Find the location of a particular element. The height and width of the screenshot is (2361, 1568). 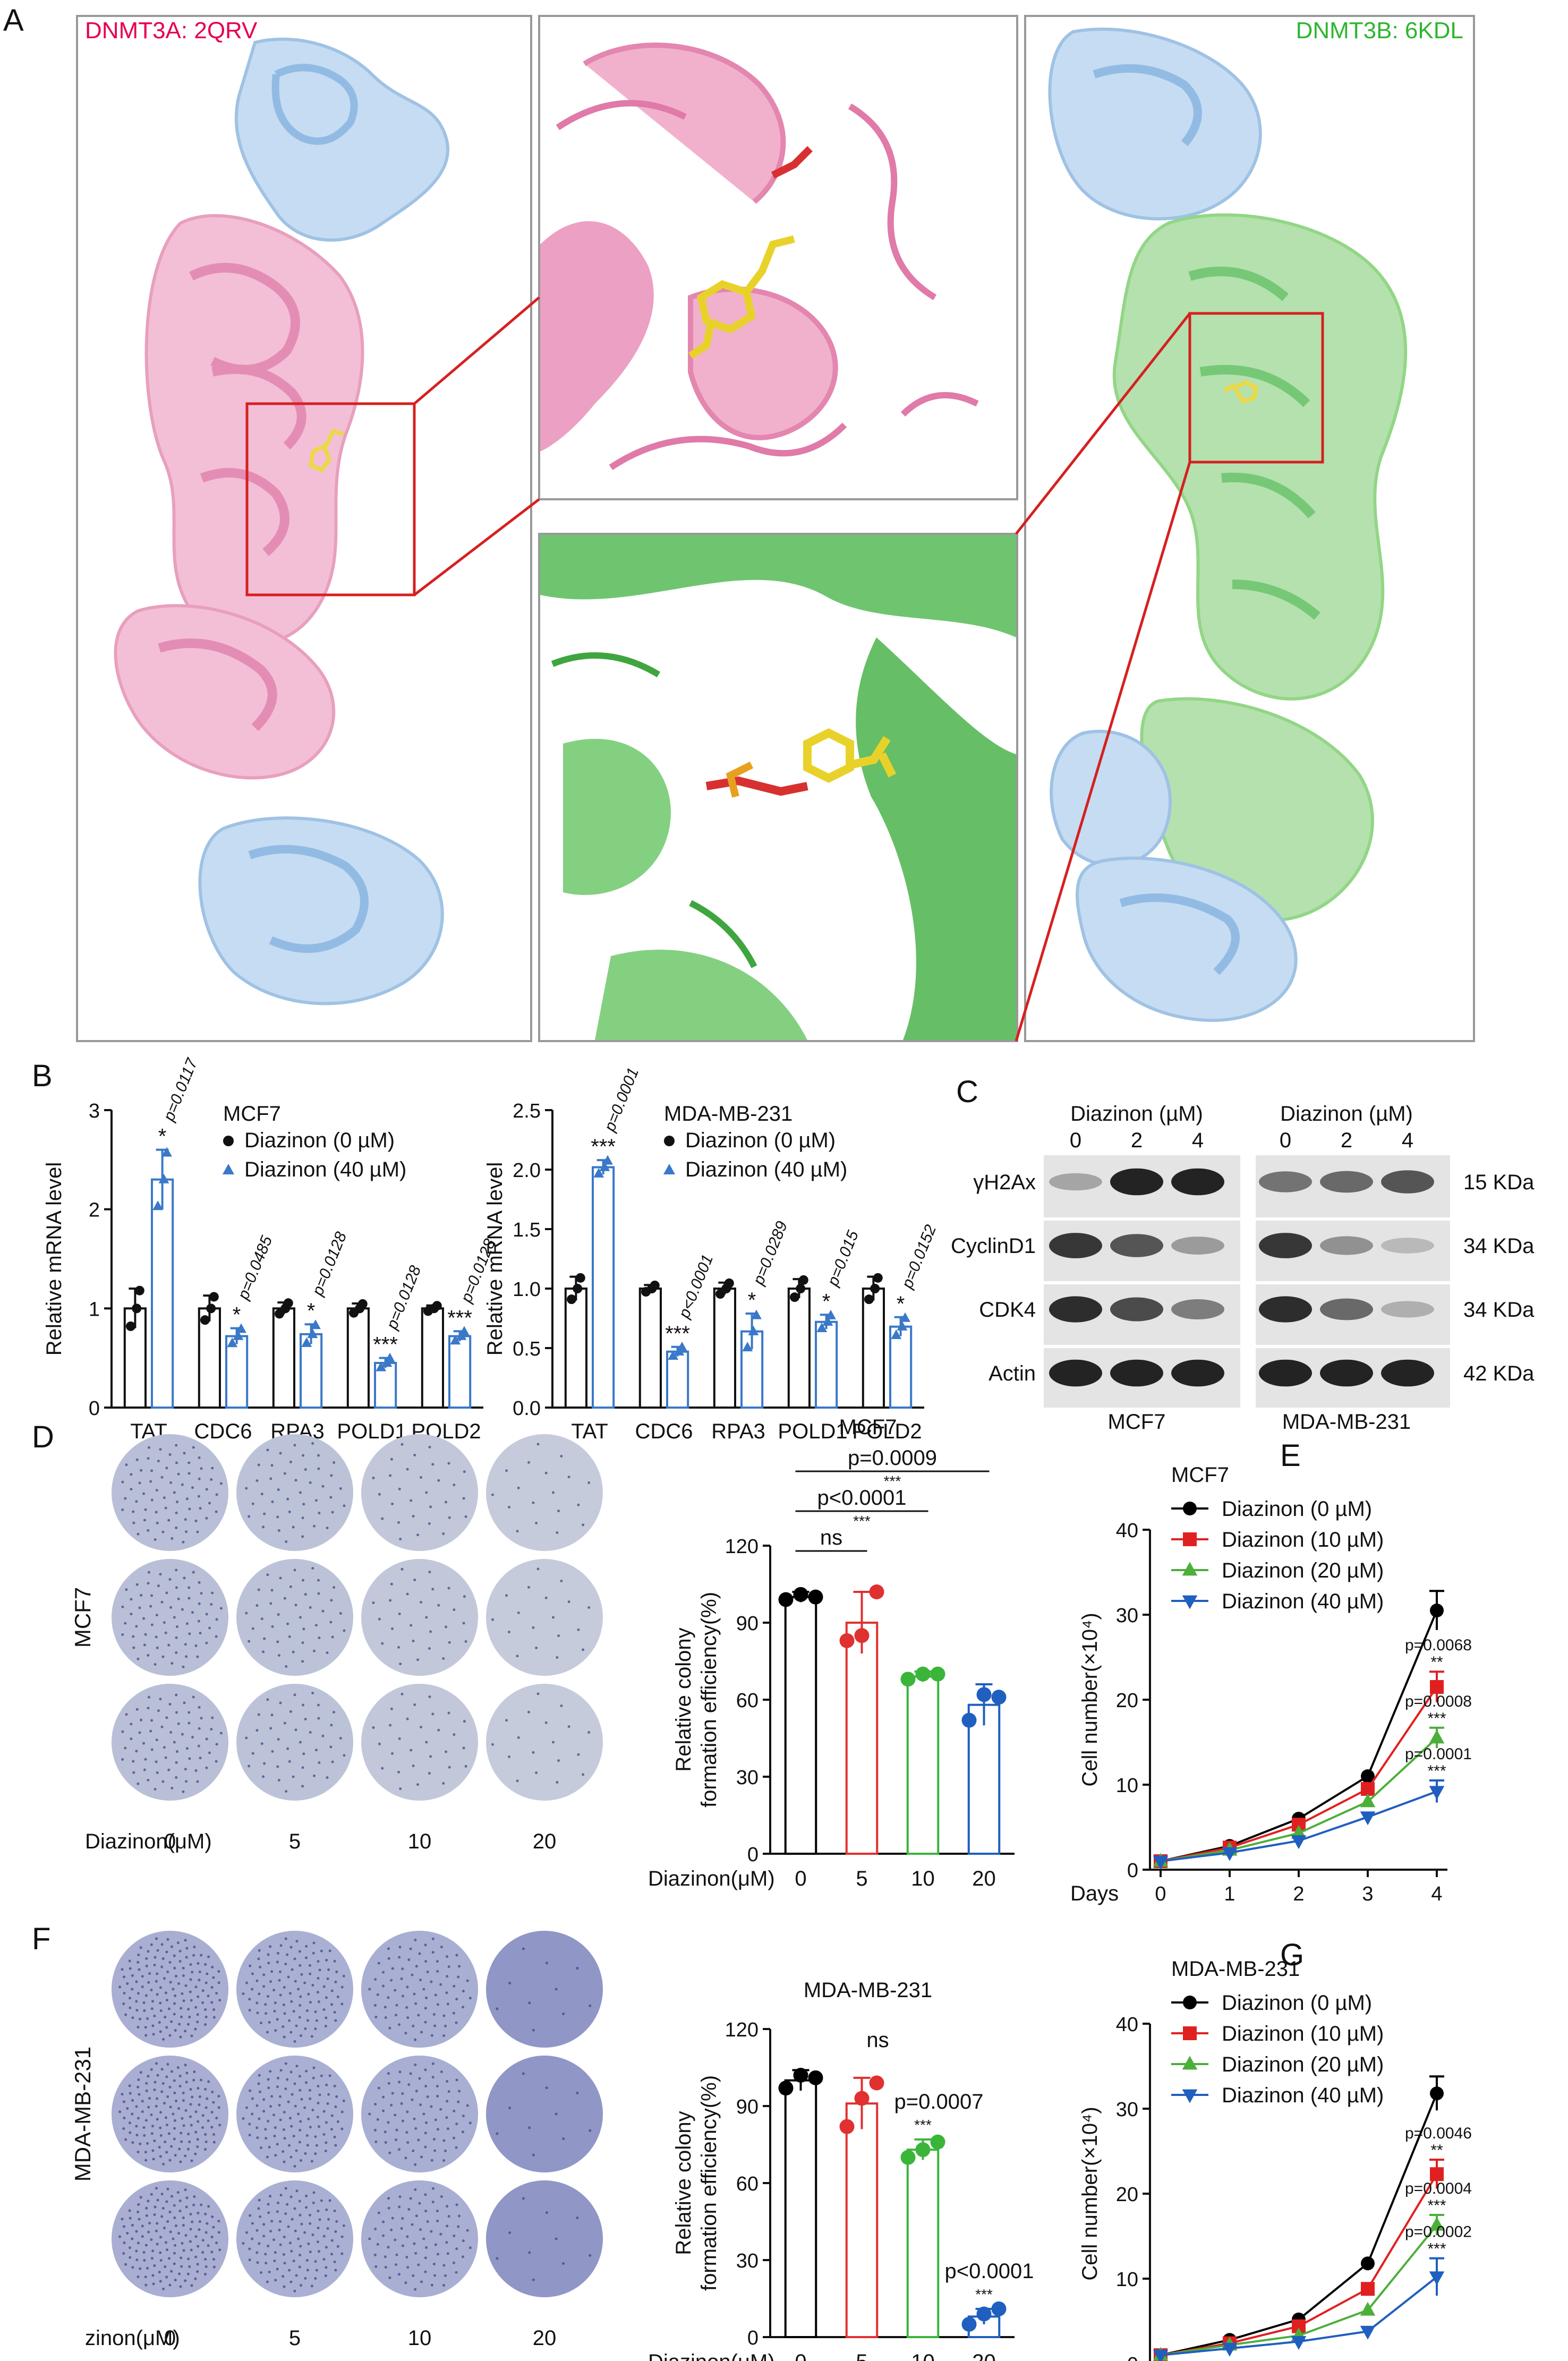

y-tick-label: 40 is located at coordinates (1127, 1531).